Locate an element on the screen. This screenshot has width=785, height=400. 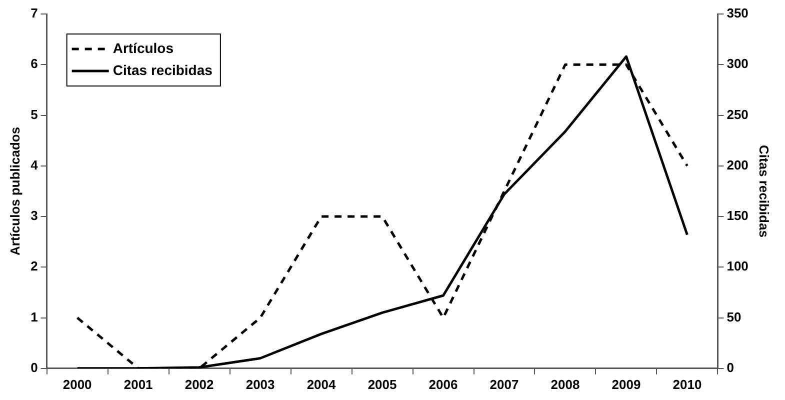
y2-tick-label: 100 is located at coordinates (737, 266).